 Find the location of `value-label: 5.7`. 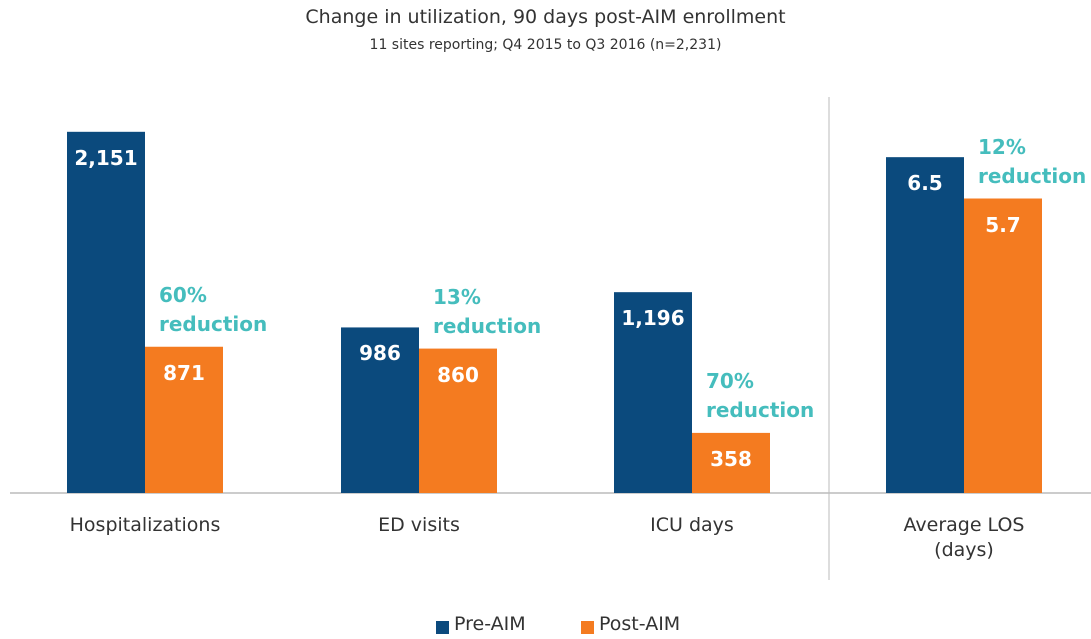

value-label: 5.7 is located at coordinates (1003, 224).